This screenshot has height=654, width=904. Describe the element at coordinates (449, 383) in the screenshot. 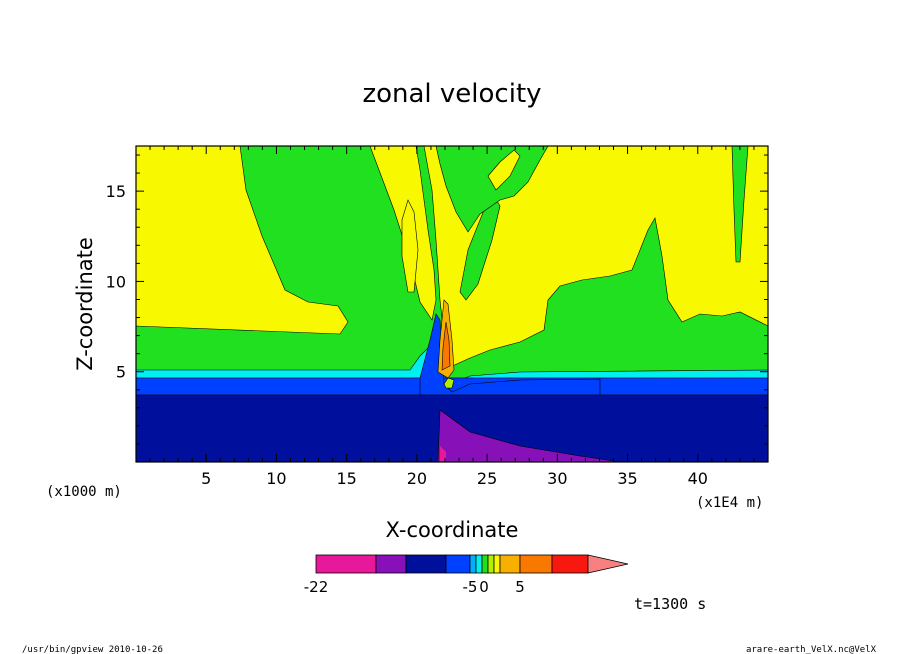

I see `field-lime-ring` at that location.